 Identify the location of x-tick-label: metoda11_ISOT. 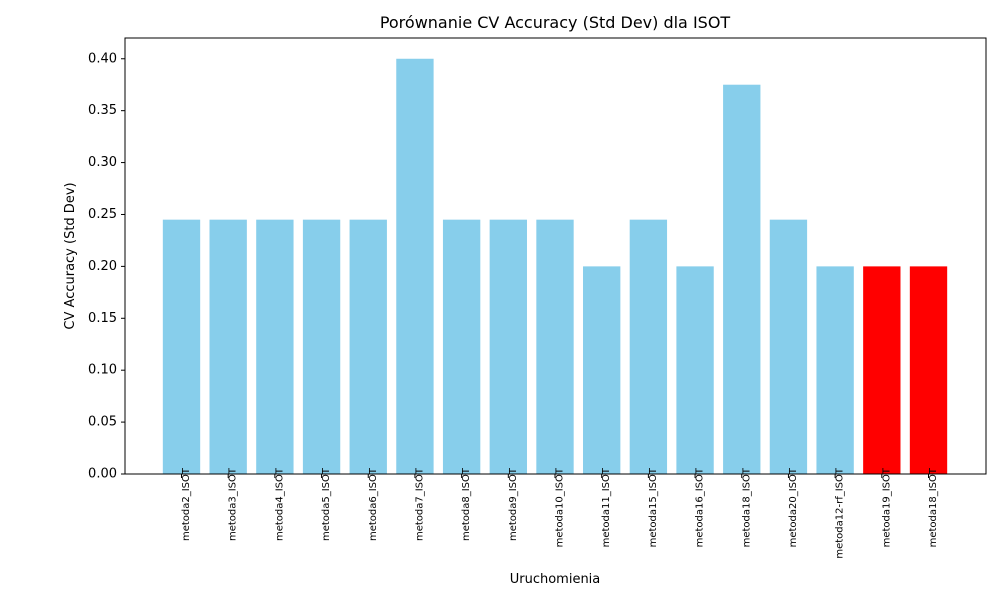
(606, 507).